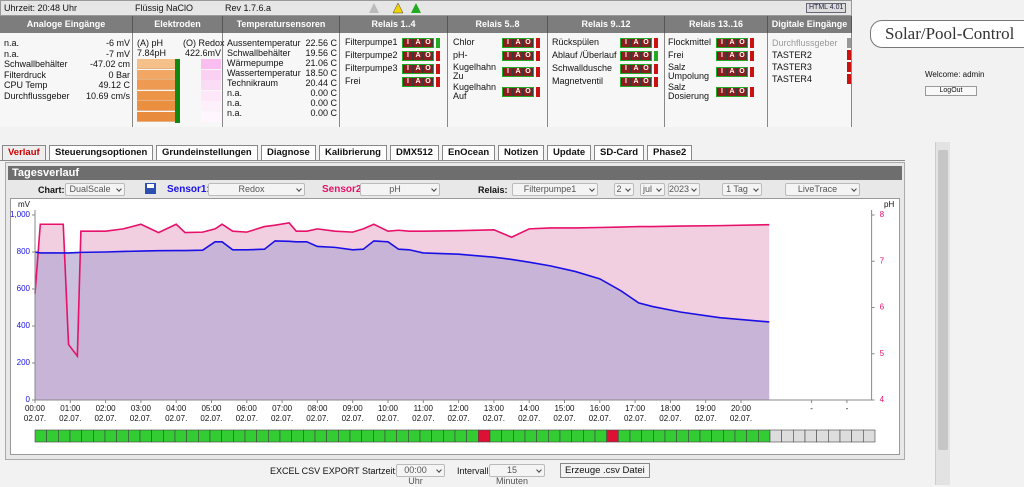 The width and height of the screenshot is (1024, 487). What do you see at coordinates (810, 80) in the screenshot?
I see `panel-body` at bounding box center [810, 80].